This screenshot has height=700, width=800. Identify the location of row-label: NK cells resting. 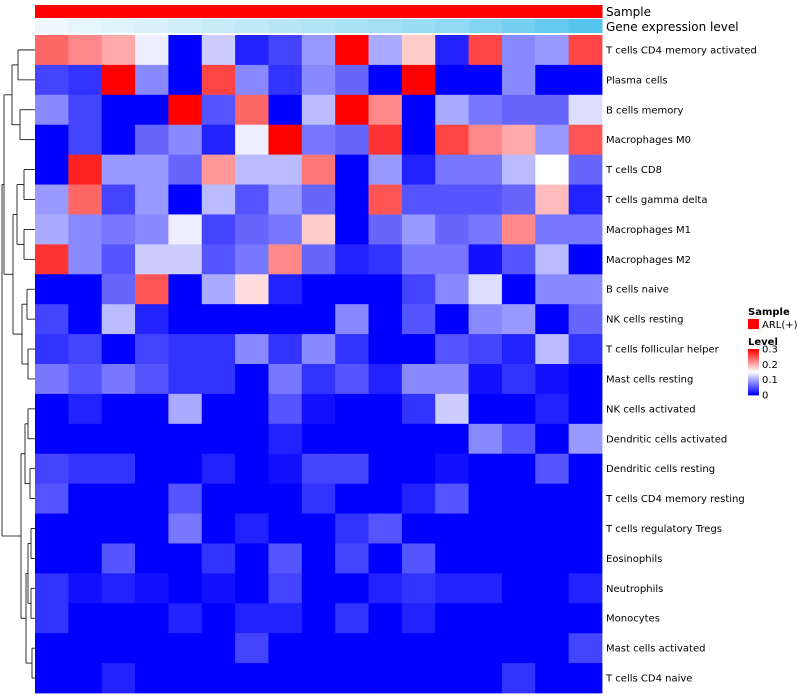
(644, 320).